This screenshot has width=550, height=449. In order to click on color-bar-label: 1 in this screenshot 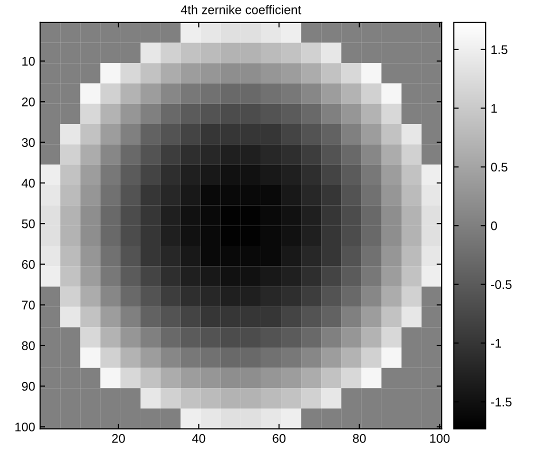, I will do `click(494, 108)`.